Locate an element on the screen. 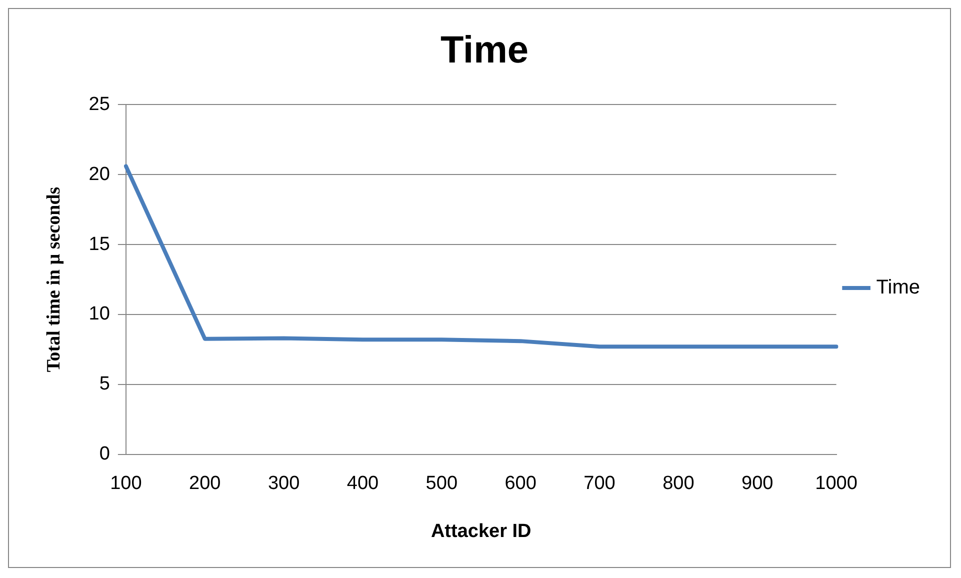  x-tick-label: 200 is located at coordinates (205, 483).